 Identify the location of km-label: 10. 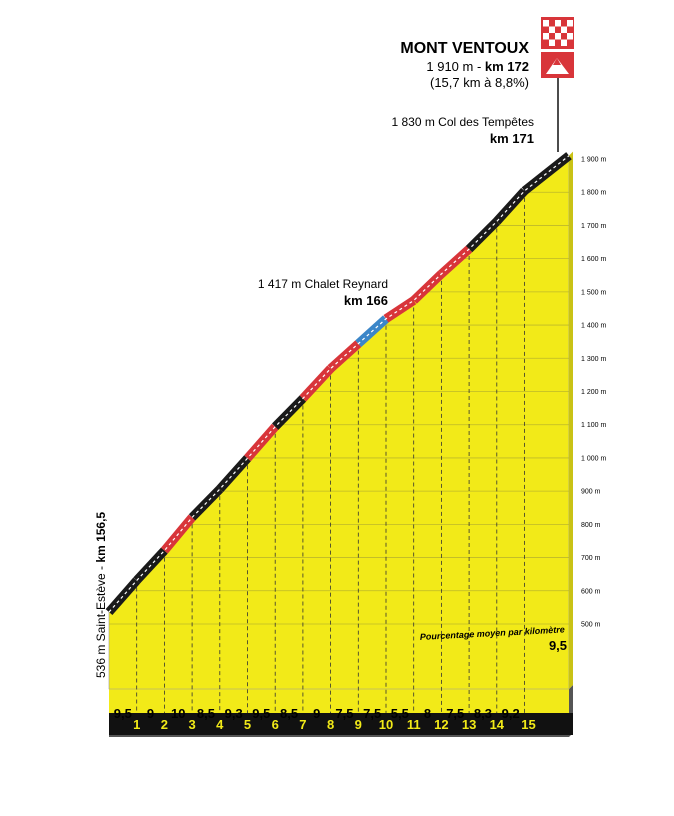
(386, 724).